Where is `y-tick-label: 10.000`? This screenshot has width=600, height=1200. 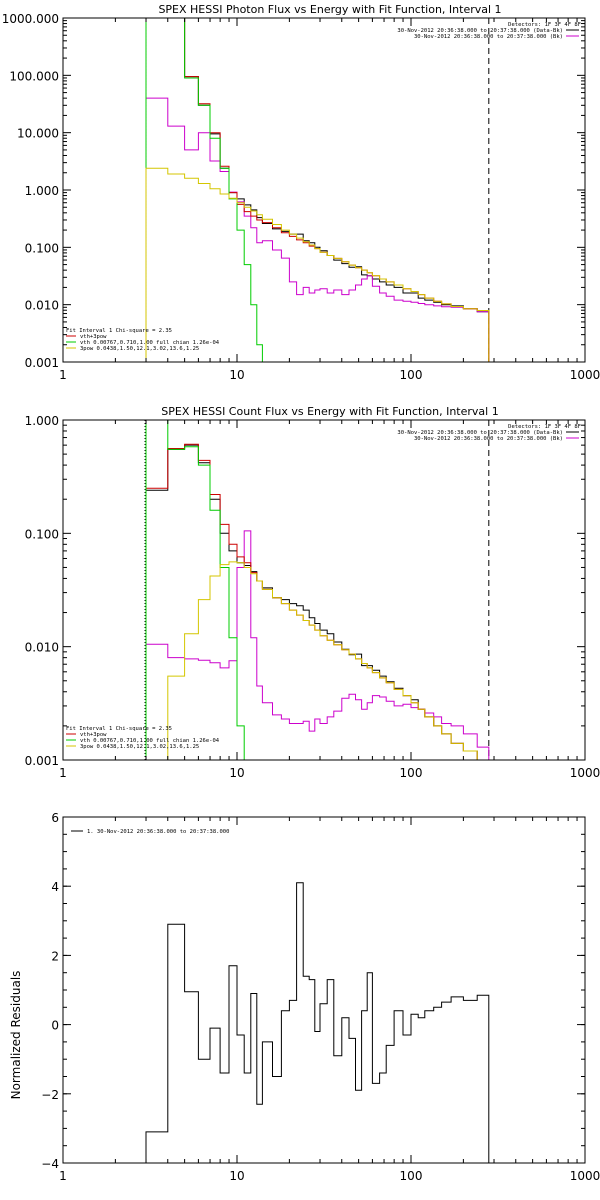 y-tick-label: 10.000 is located at coordinates (38, 134).